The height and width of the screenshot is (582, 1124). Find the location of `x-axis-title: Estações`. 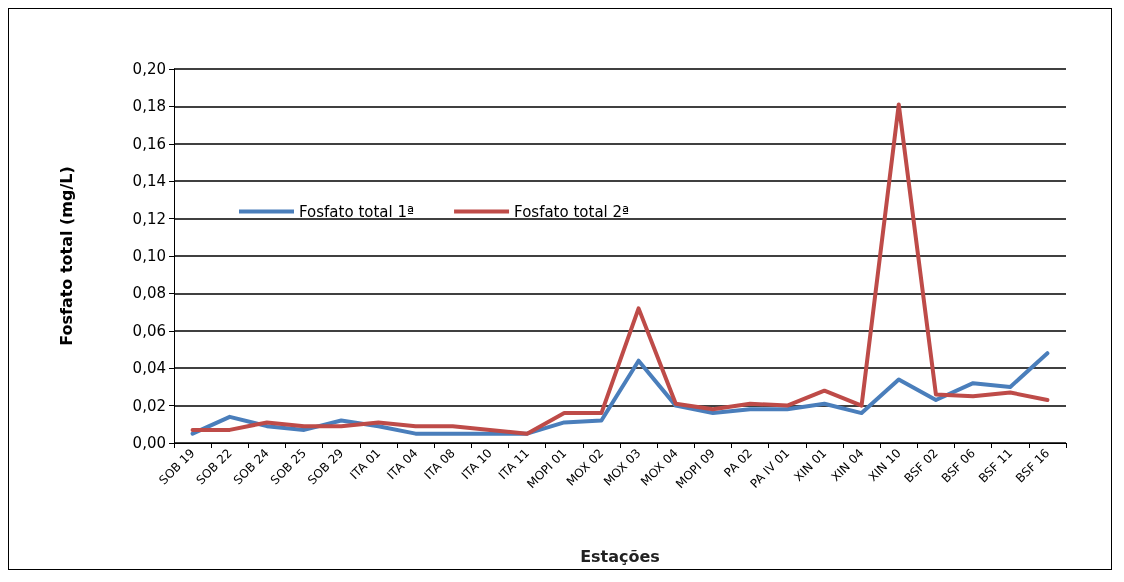

x-axis-title: Estações is located at coordinates (620, 556).